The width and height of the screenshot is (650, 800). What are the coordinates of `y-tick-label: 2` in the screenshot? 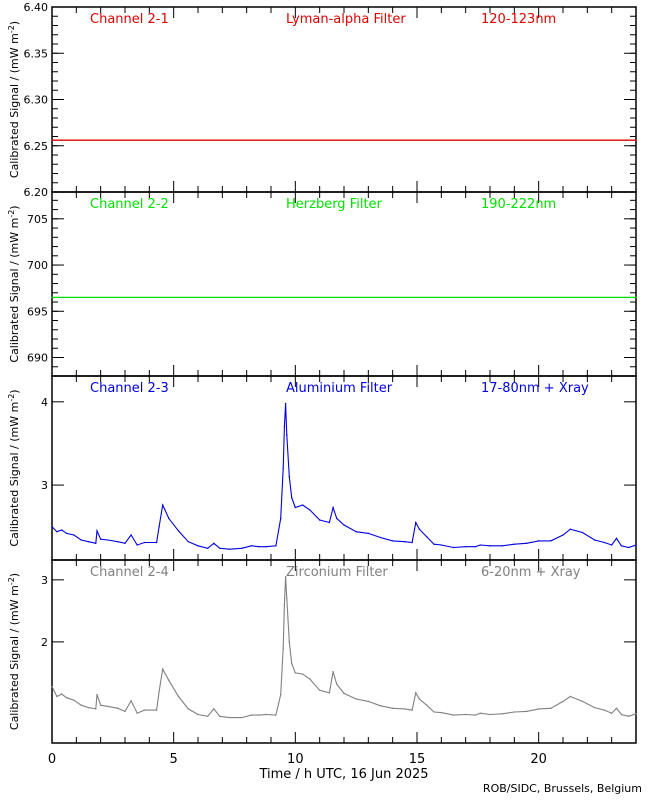 It's located at (44, 642).